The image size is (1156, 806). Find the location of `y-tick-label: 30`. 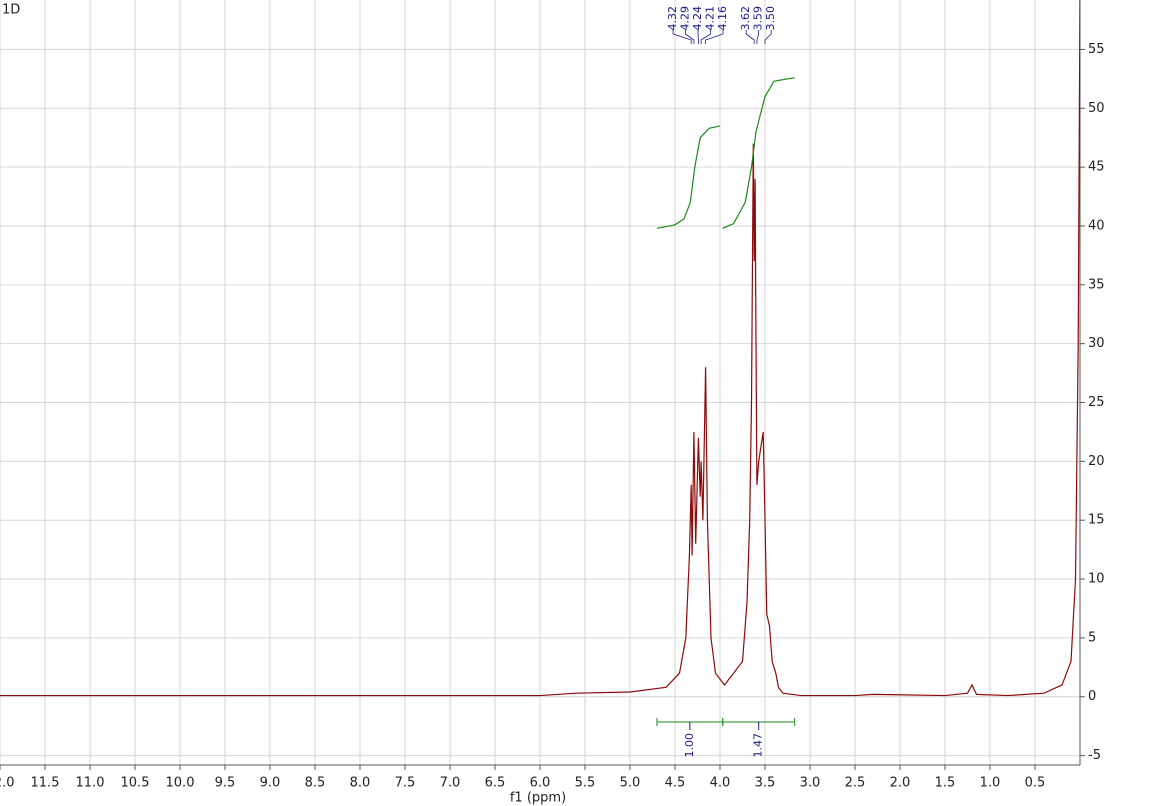

y-tick-label: 30 is located at coordinates (1096, 343).